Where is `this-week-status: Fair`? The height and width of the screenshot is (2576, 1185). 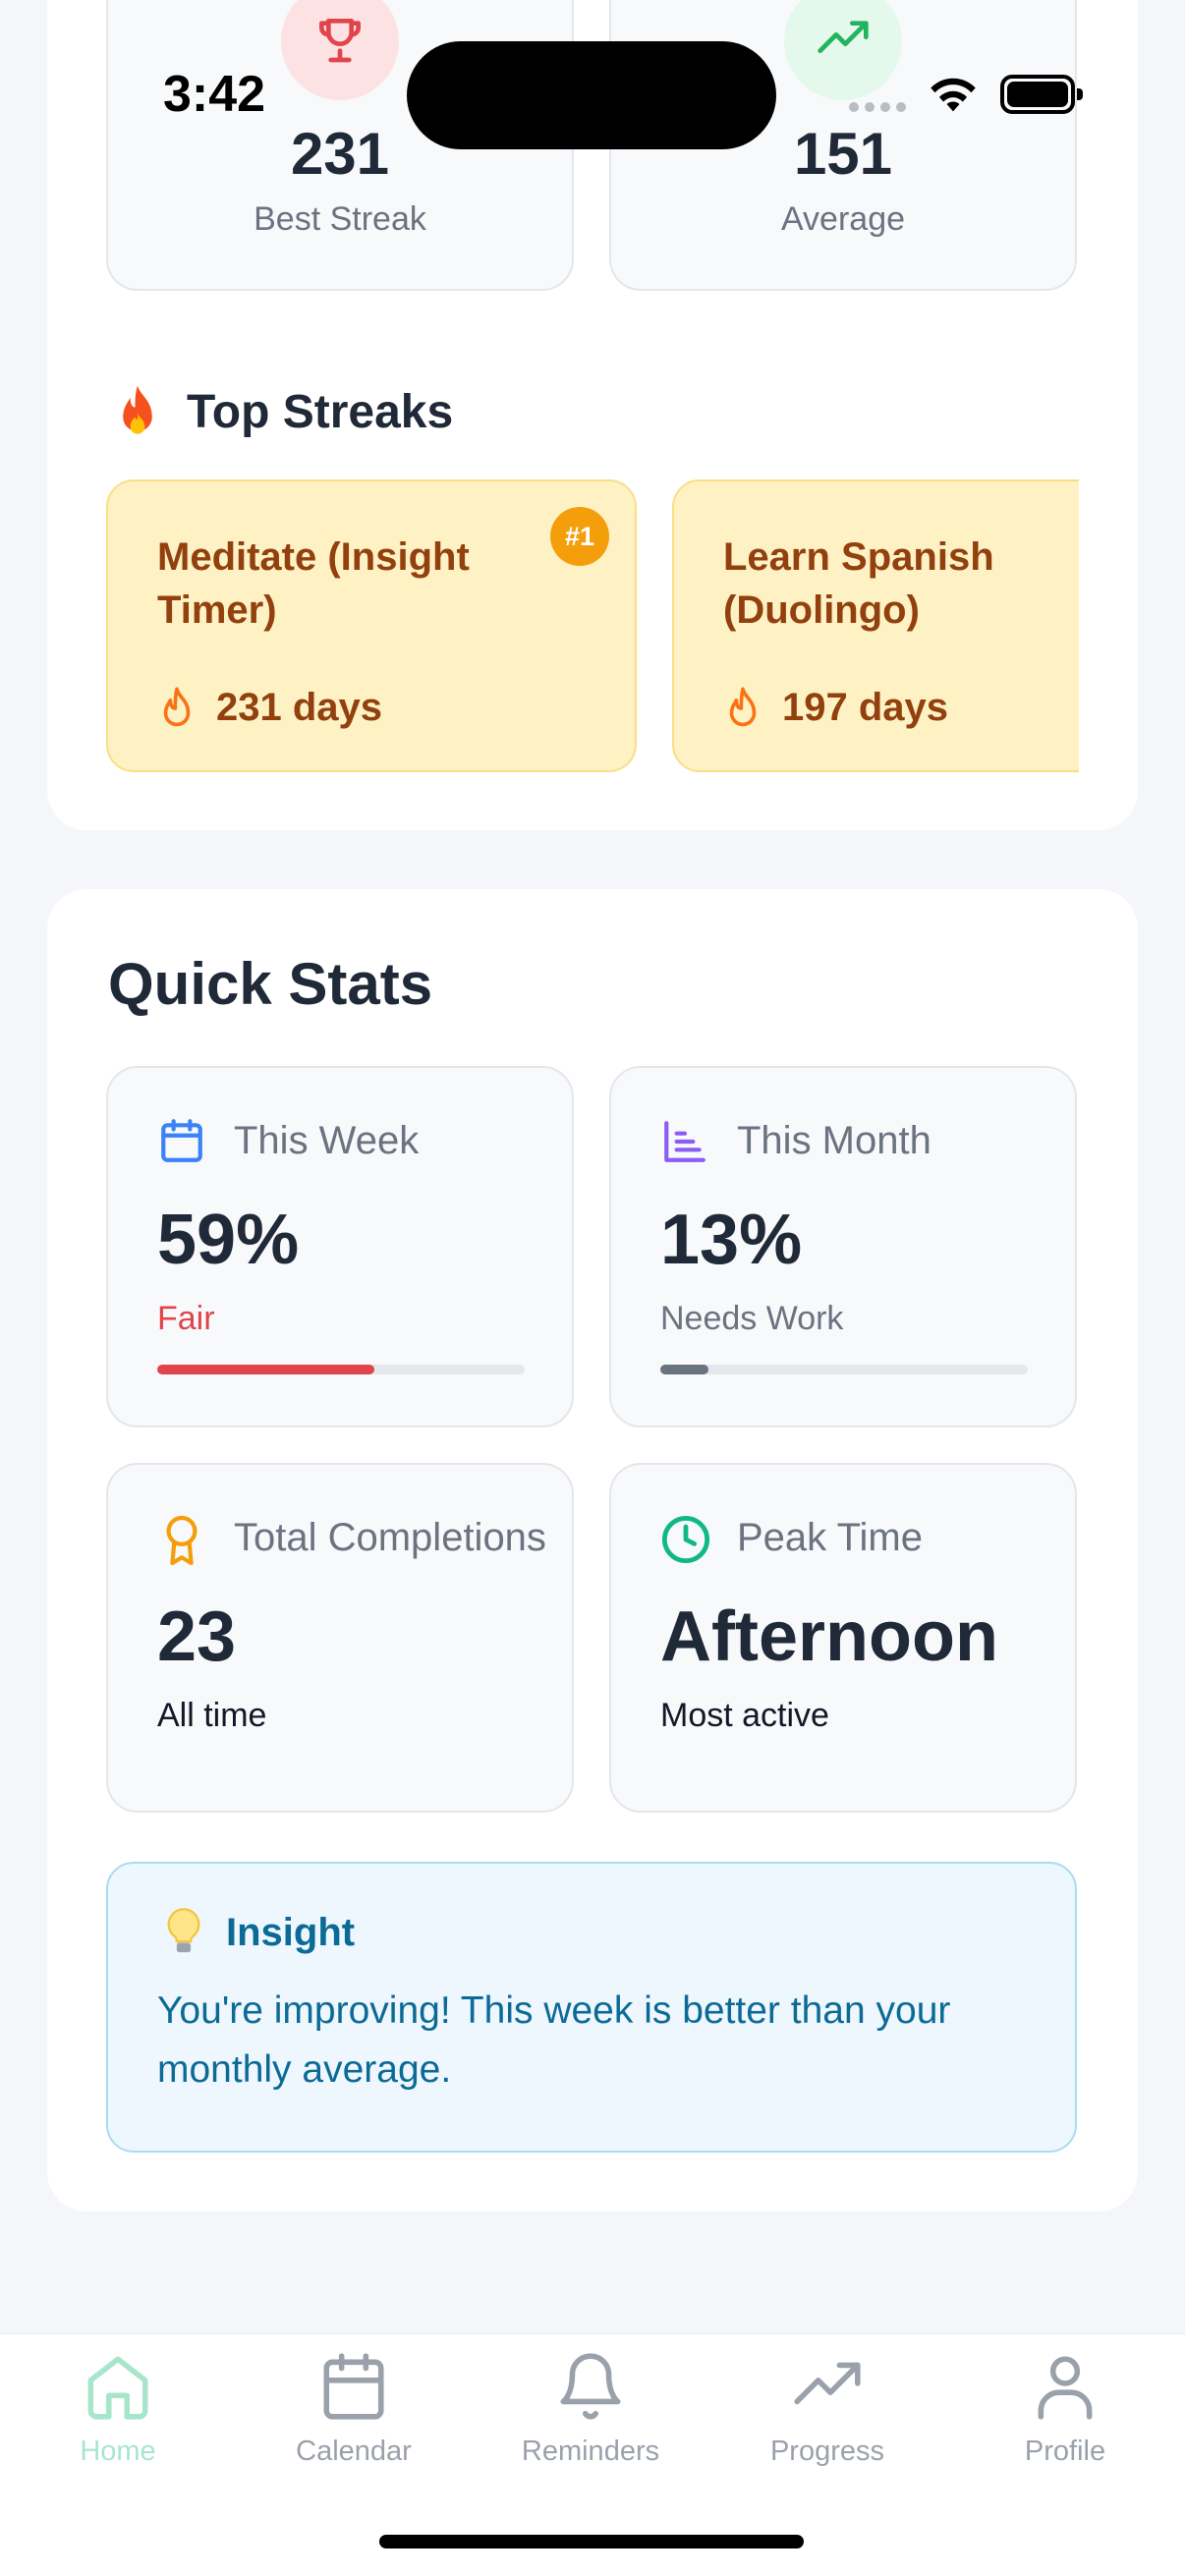
this-week-status: Fair is located at coordinates (186, 1318).